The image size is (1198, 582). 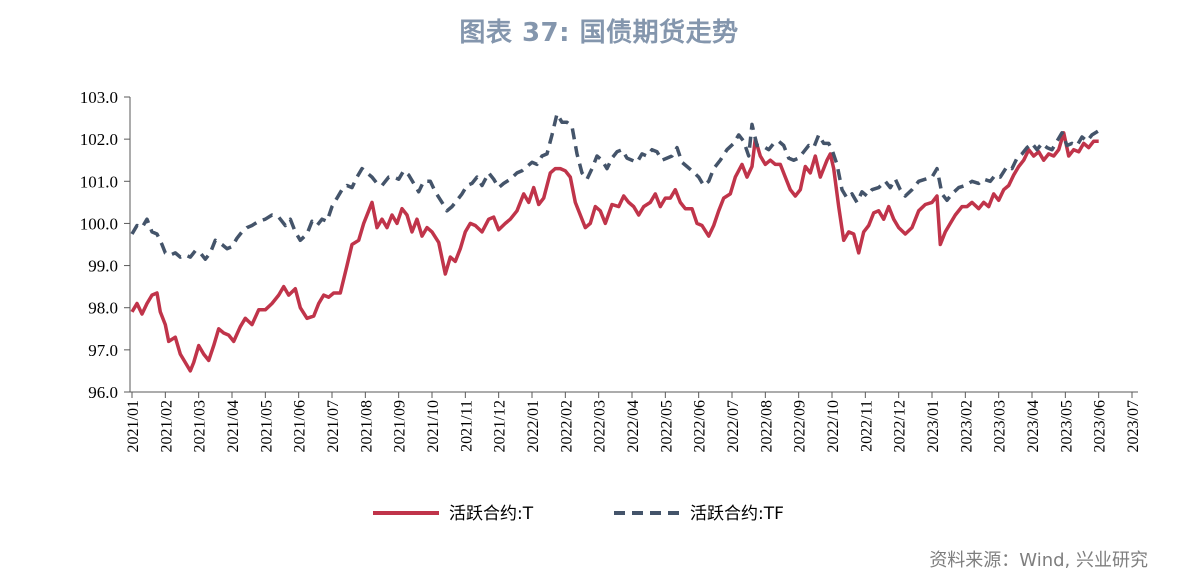 I want to click on x-tick-label: 2021/02, so click(x=166, y=426).